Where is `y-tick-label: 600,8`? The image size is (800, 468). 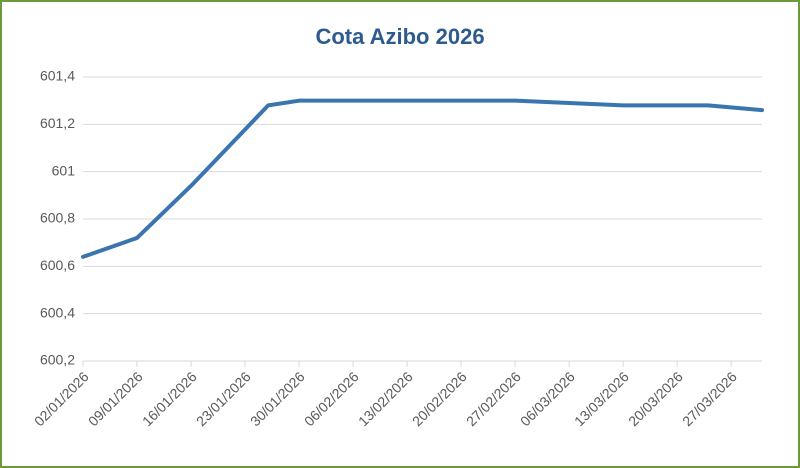
y-tick-label: 600,8 is located at coordinates (57, 218).